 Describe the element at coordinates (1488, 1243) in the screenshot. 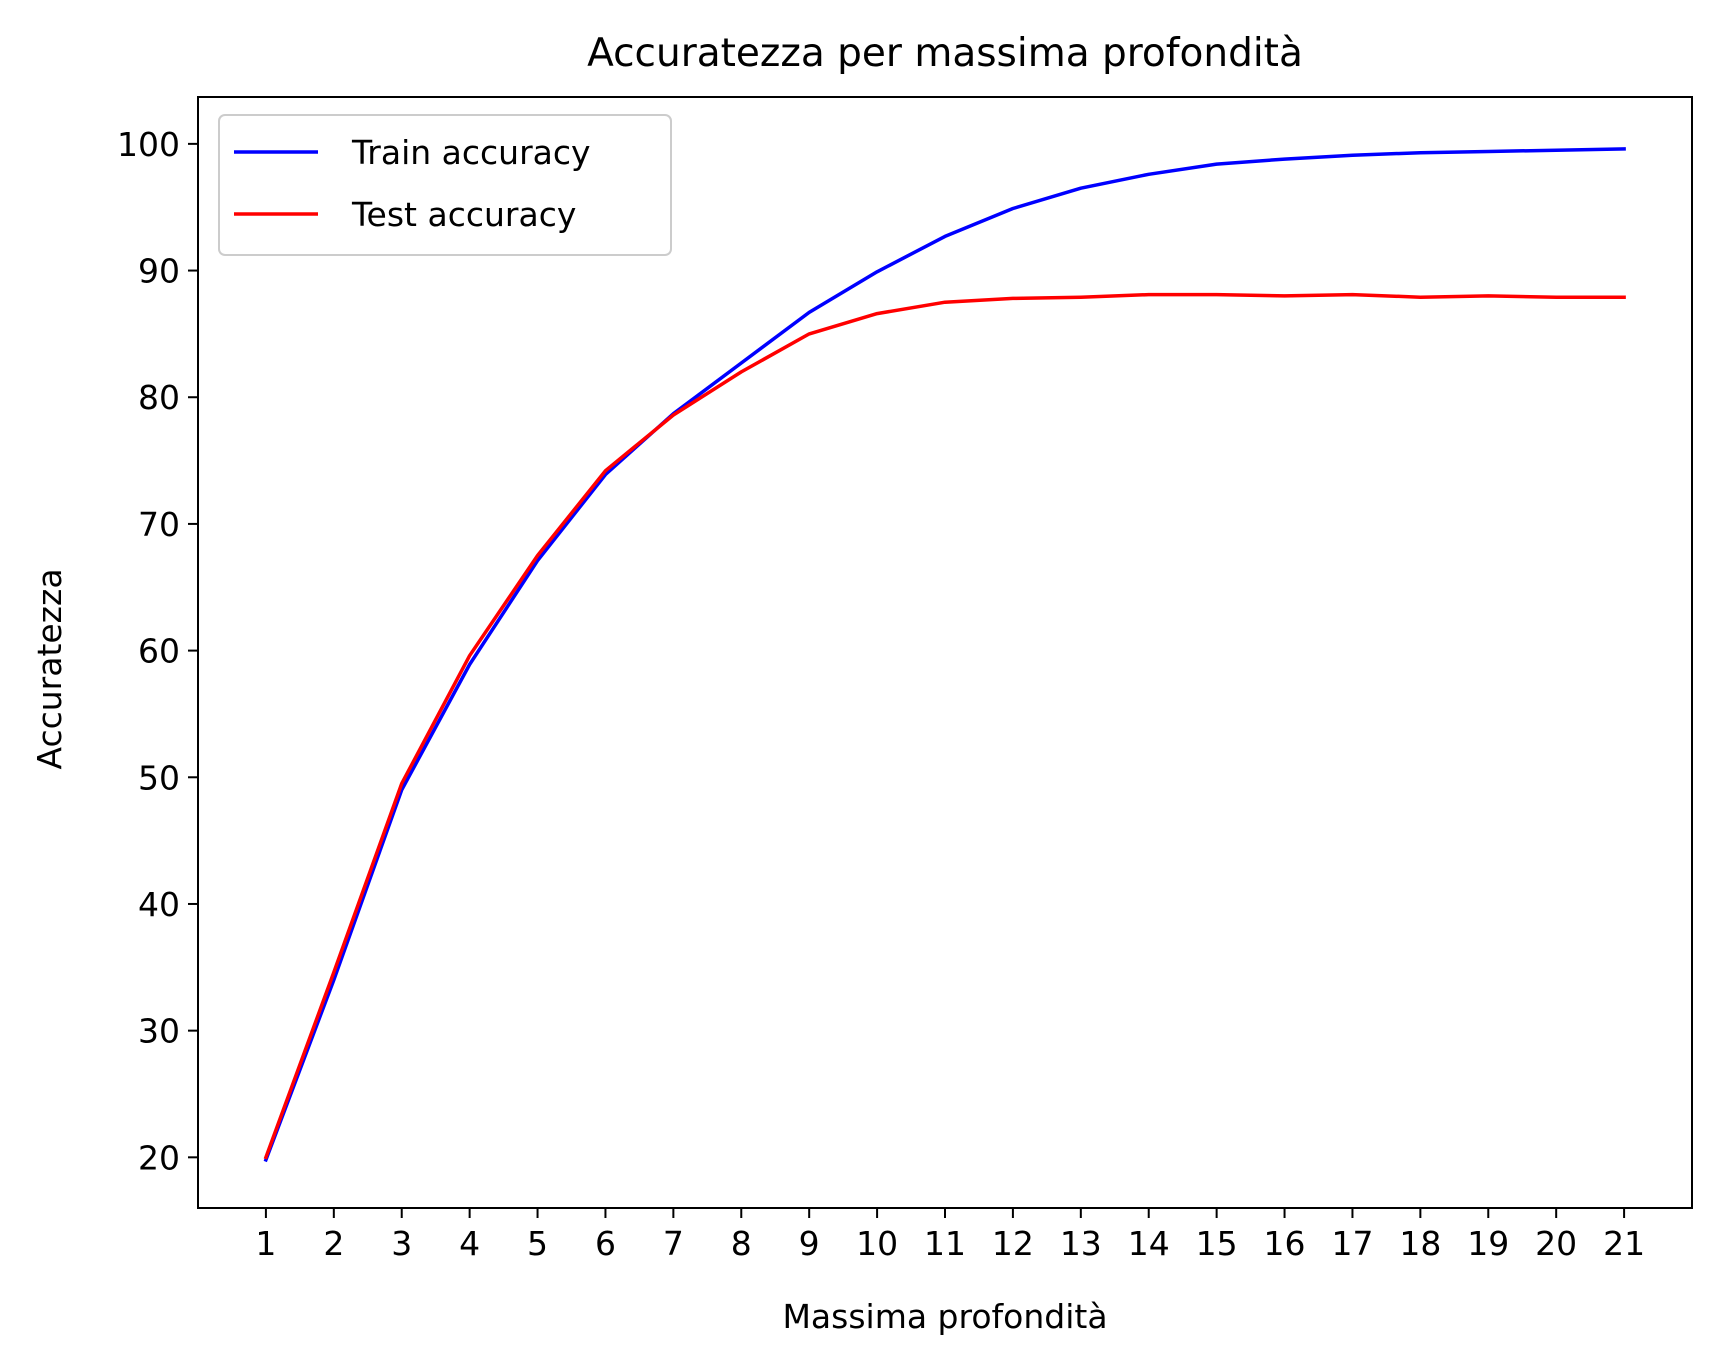

I see `x-tick-label: 19` at that location.